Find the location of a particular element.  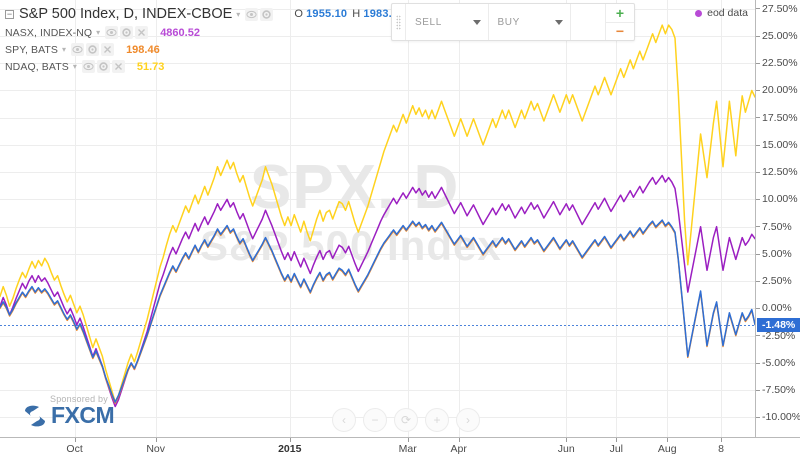

eod-label: eod data is located at coordinates (727, 13).